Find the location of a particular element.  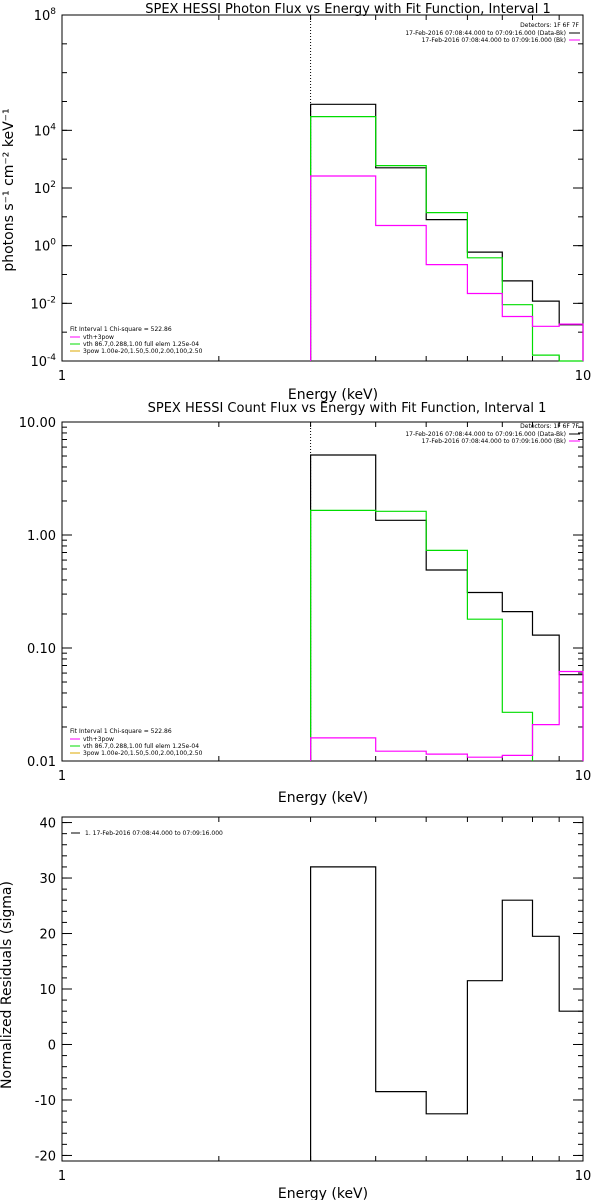

y-tick-label: 0 is located at coordinates (52, 1045).